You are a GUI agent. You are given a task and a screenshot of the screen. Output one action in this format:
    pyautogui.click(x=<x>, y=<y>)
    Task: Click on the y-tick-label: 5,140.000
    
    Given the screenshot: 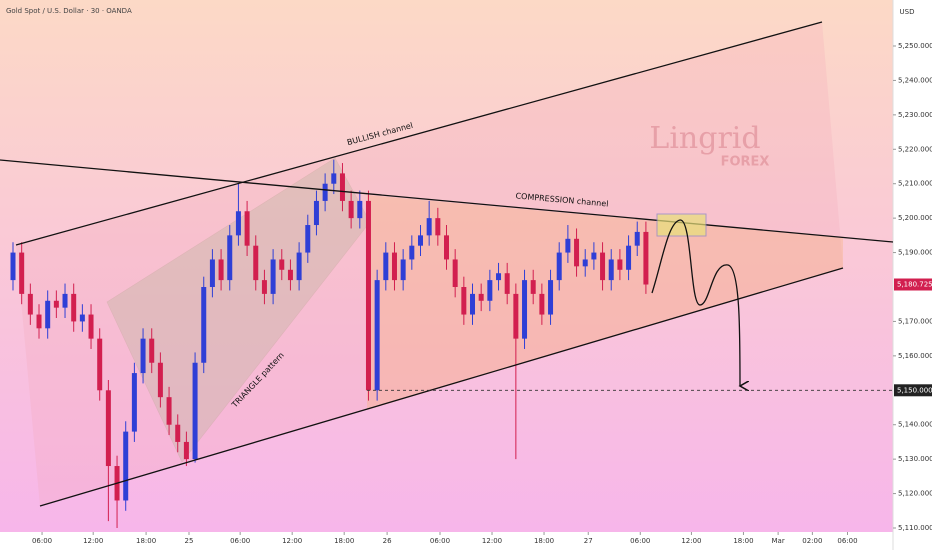 What is the action you would take?
    pyautogui.click(x=915, y=425)
    